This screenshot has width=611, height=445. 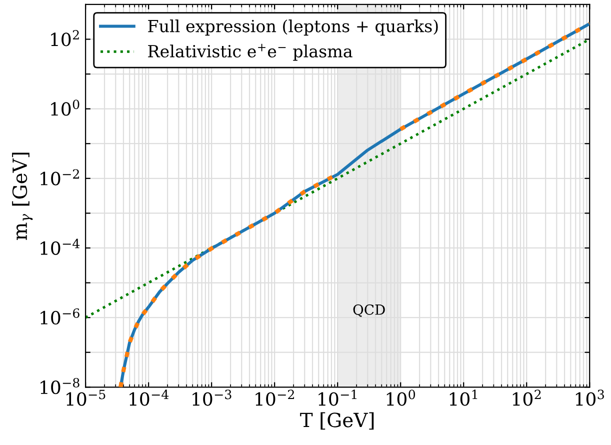 I want to click on y-tick-label: 10$^{−2}$, so click(x=59, y=177).